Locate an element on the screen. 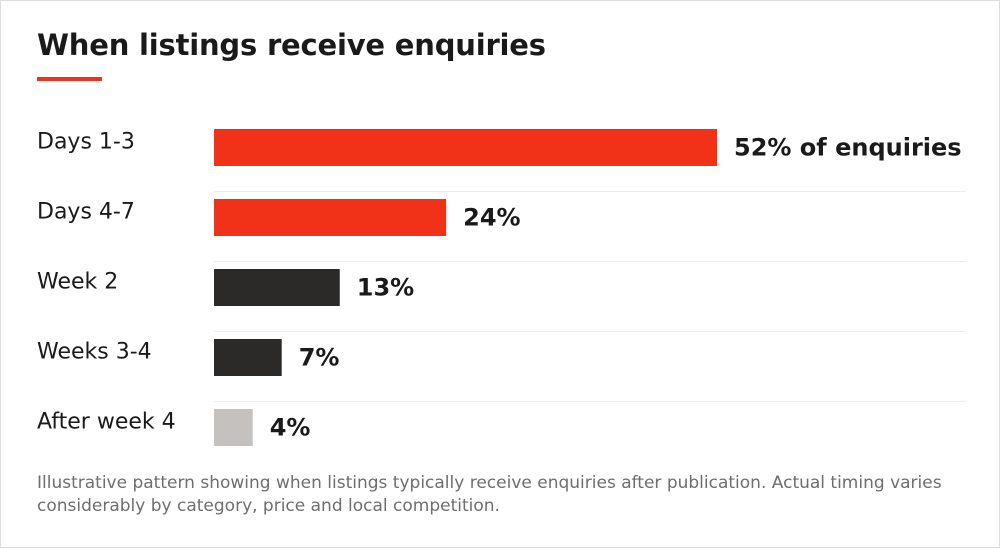  category-label: Days 1-3 is located at coordinates (86, 142).